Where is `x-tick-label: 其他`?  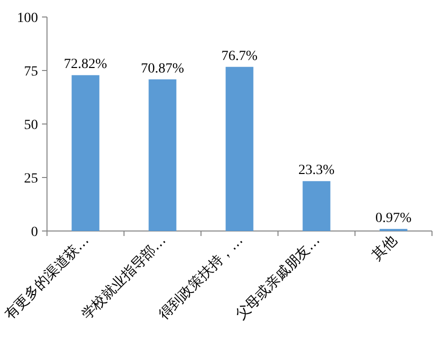 x-tick-label: 其他 is located at coordinates (384, 248).